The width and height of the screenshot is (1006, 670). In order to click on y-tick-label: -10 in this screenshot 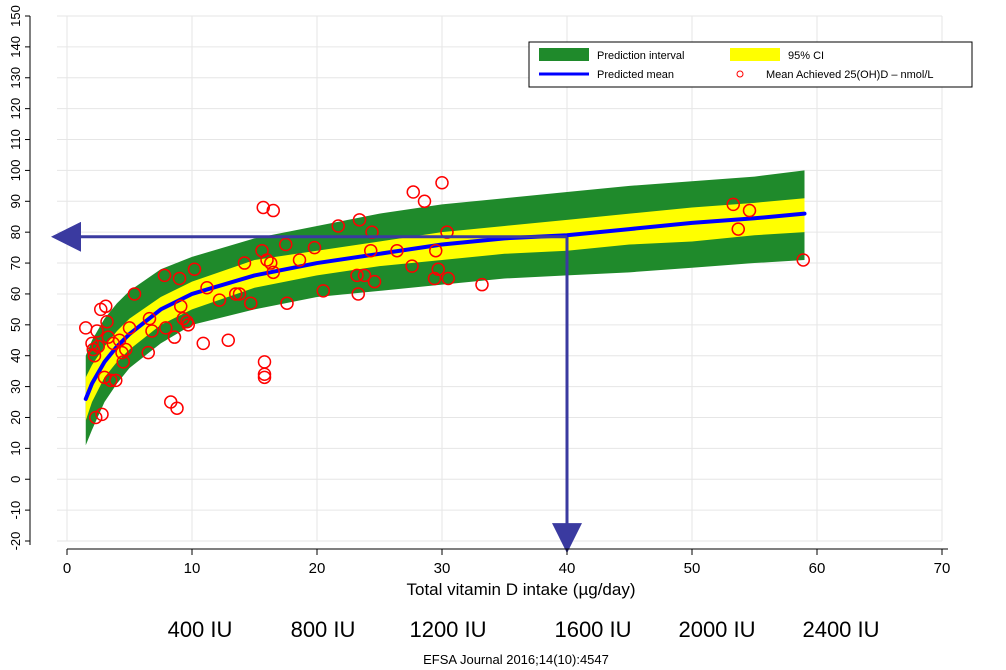, I will do `click(15, 510)`.